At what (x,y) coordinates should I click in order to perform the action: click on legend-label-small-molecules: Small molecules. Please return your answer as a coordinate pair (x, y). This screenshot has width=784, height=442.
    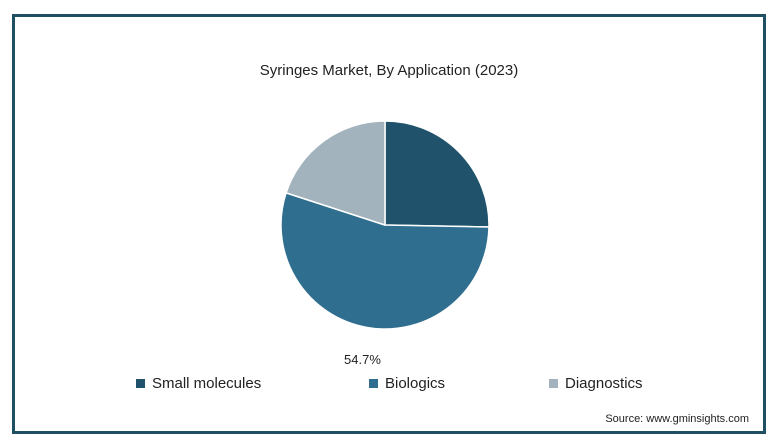
    Looking at the image, I should click on (207, 383).